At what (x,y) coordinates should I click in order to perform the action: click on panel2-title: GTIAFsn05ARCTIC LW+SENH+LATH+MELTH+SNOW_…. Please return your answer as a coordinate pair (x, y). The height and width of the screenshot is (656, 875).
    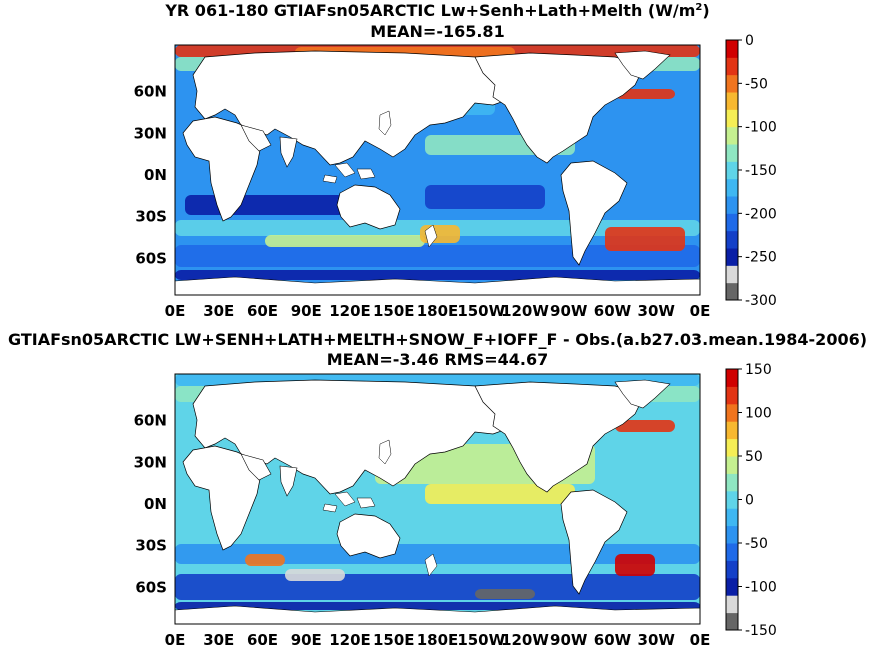
    Looking at the image, I should click on (437, 339).